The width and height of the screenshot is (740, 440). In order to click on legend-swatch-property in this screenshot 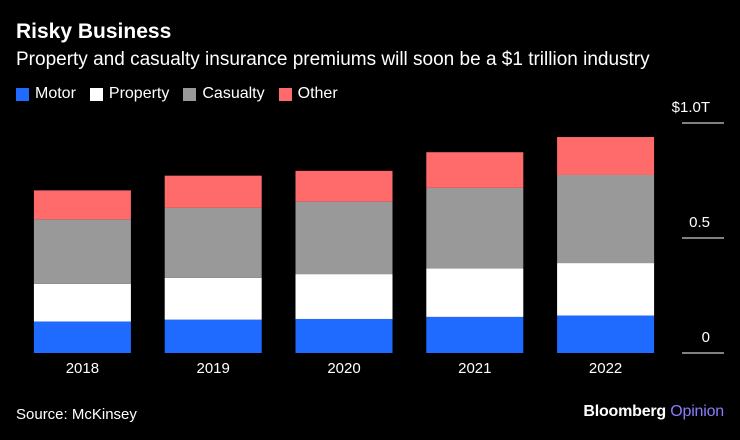, I will do `click(96, 94)`.